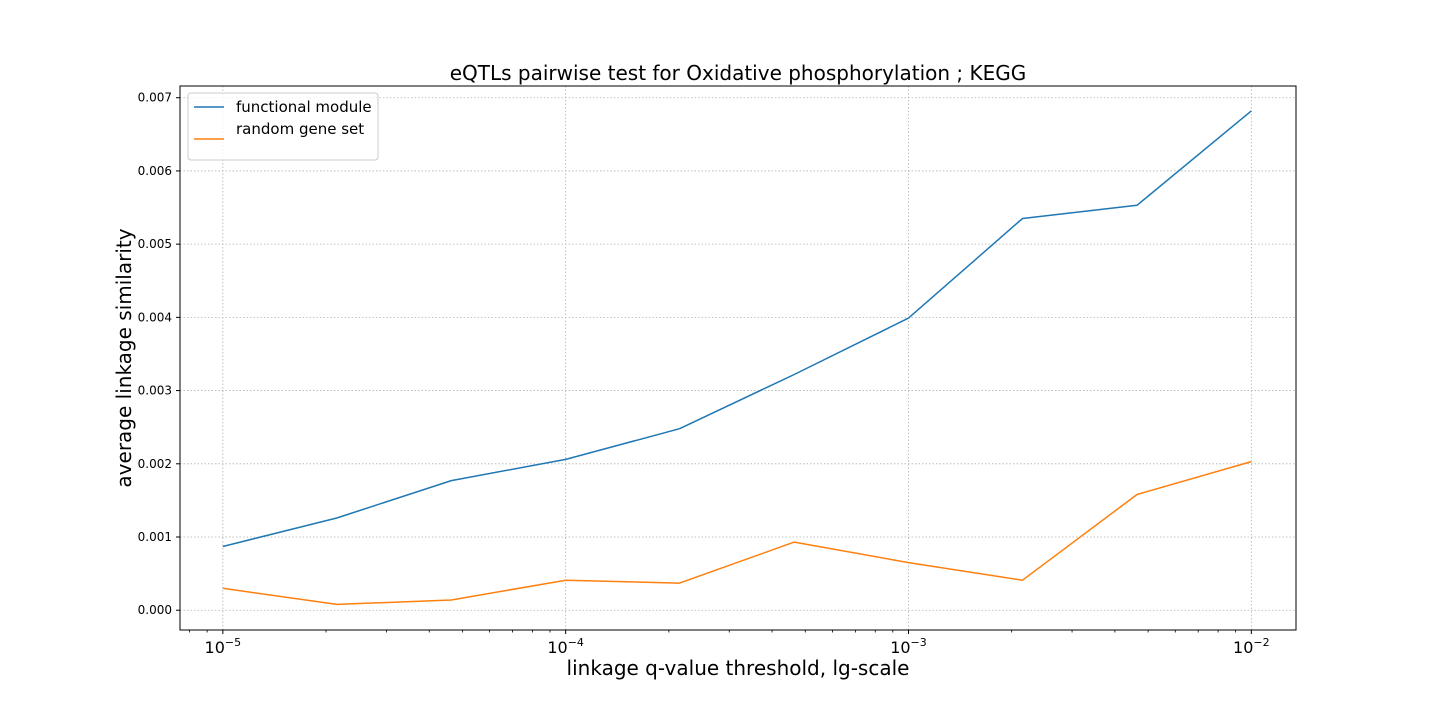 The width and height of the screenshot is (1440, 720). What do you see at coordinates (223, 646) in the screenshot?
I see `x-tick-label: 10⁻⁵` at bounding box center [223, 646].